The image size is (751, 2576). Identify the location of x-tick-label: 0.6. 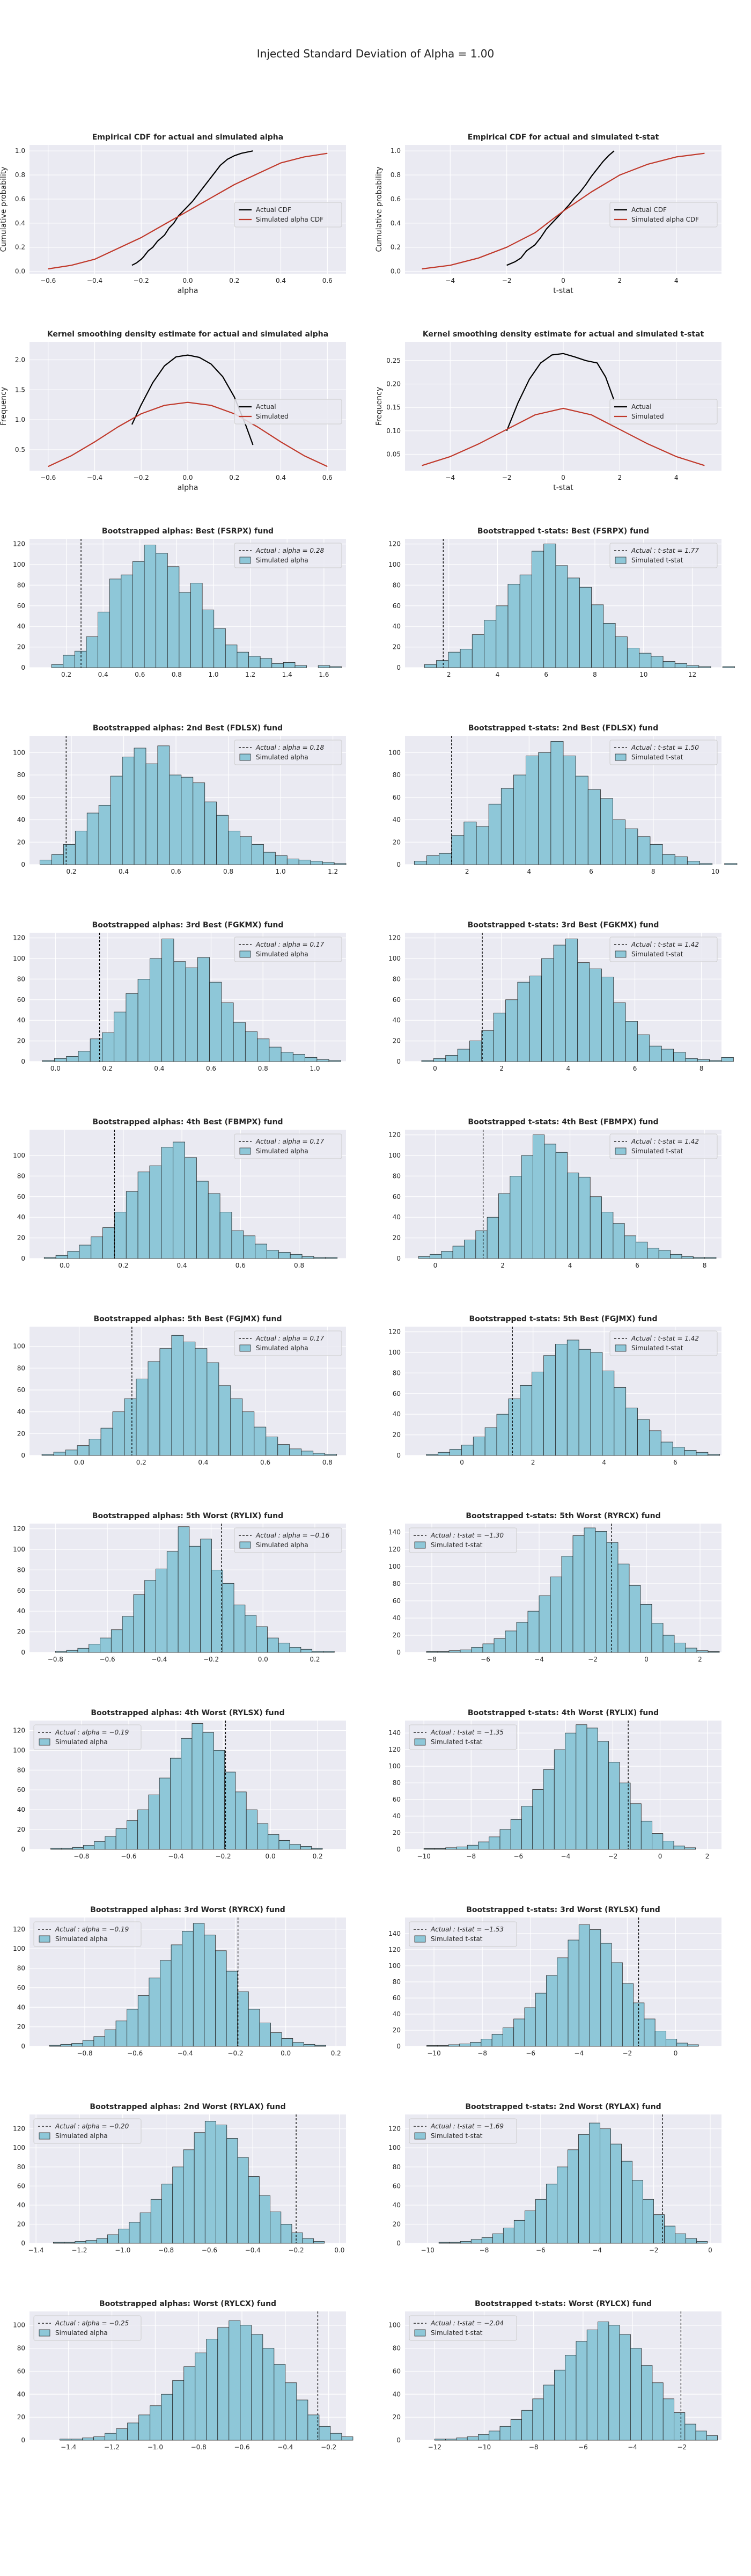
(240, 1265).